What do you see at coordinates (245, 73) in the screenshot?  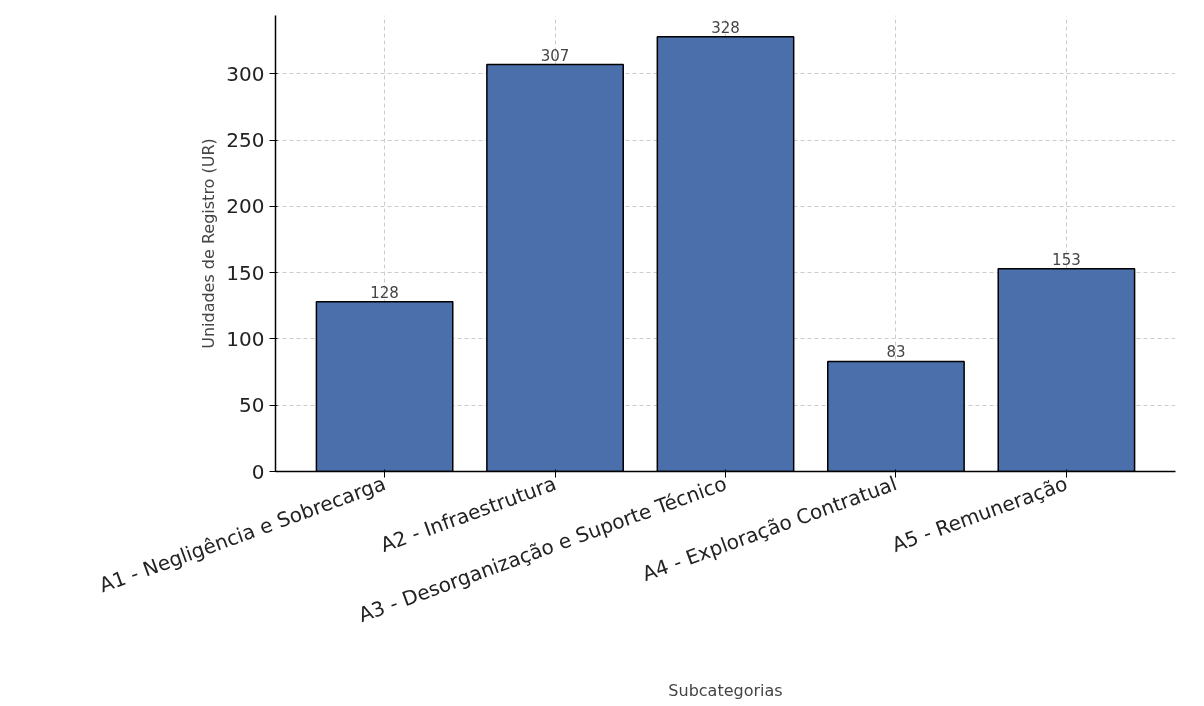 I see `y-tick-label: 300` at bounding box center [245, 73].